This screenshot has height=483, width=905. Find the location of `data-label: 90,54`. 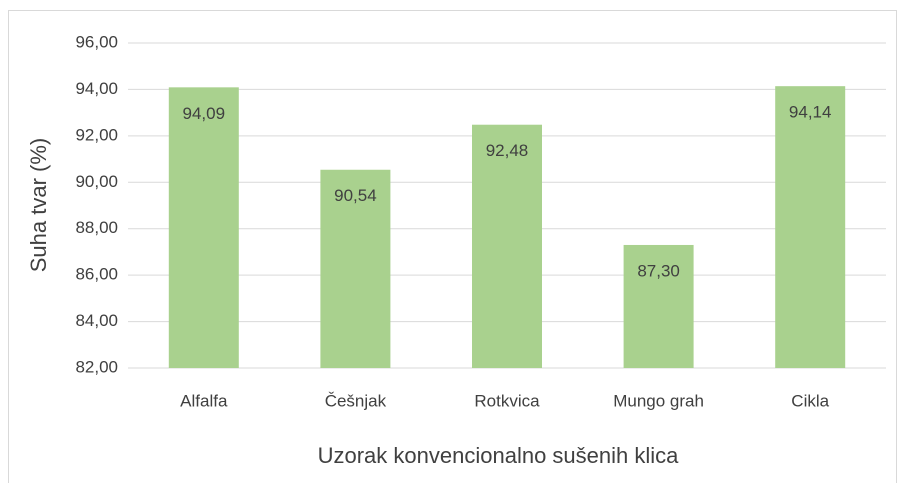

data-label: 90,54 is located at coordinates (355, 195).